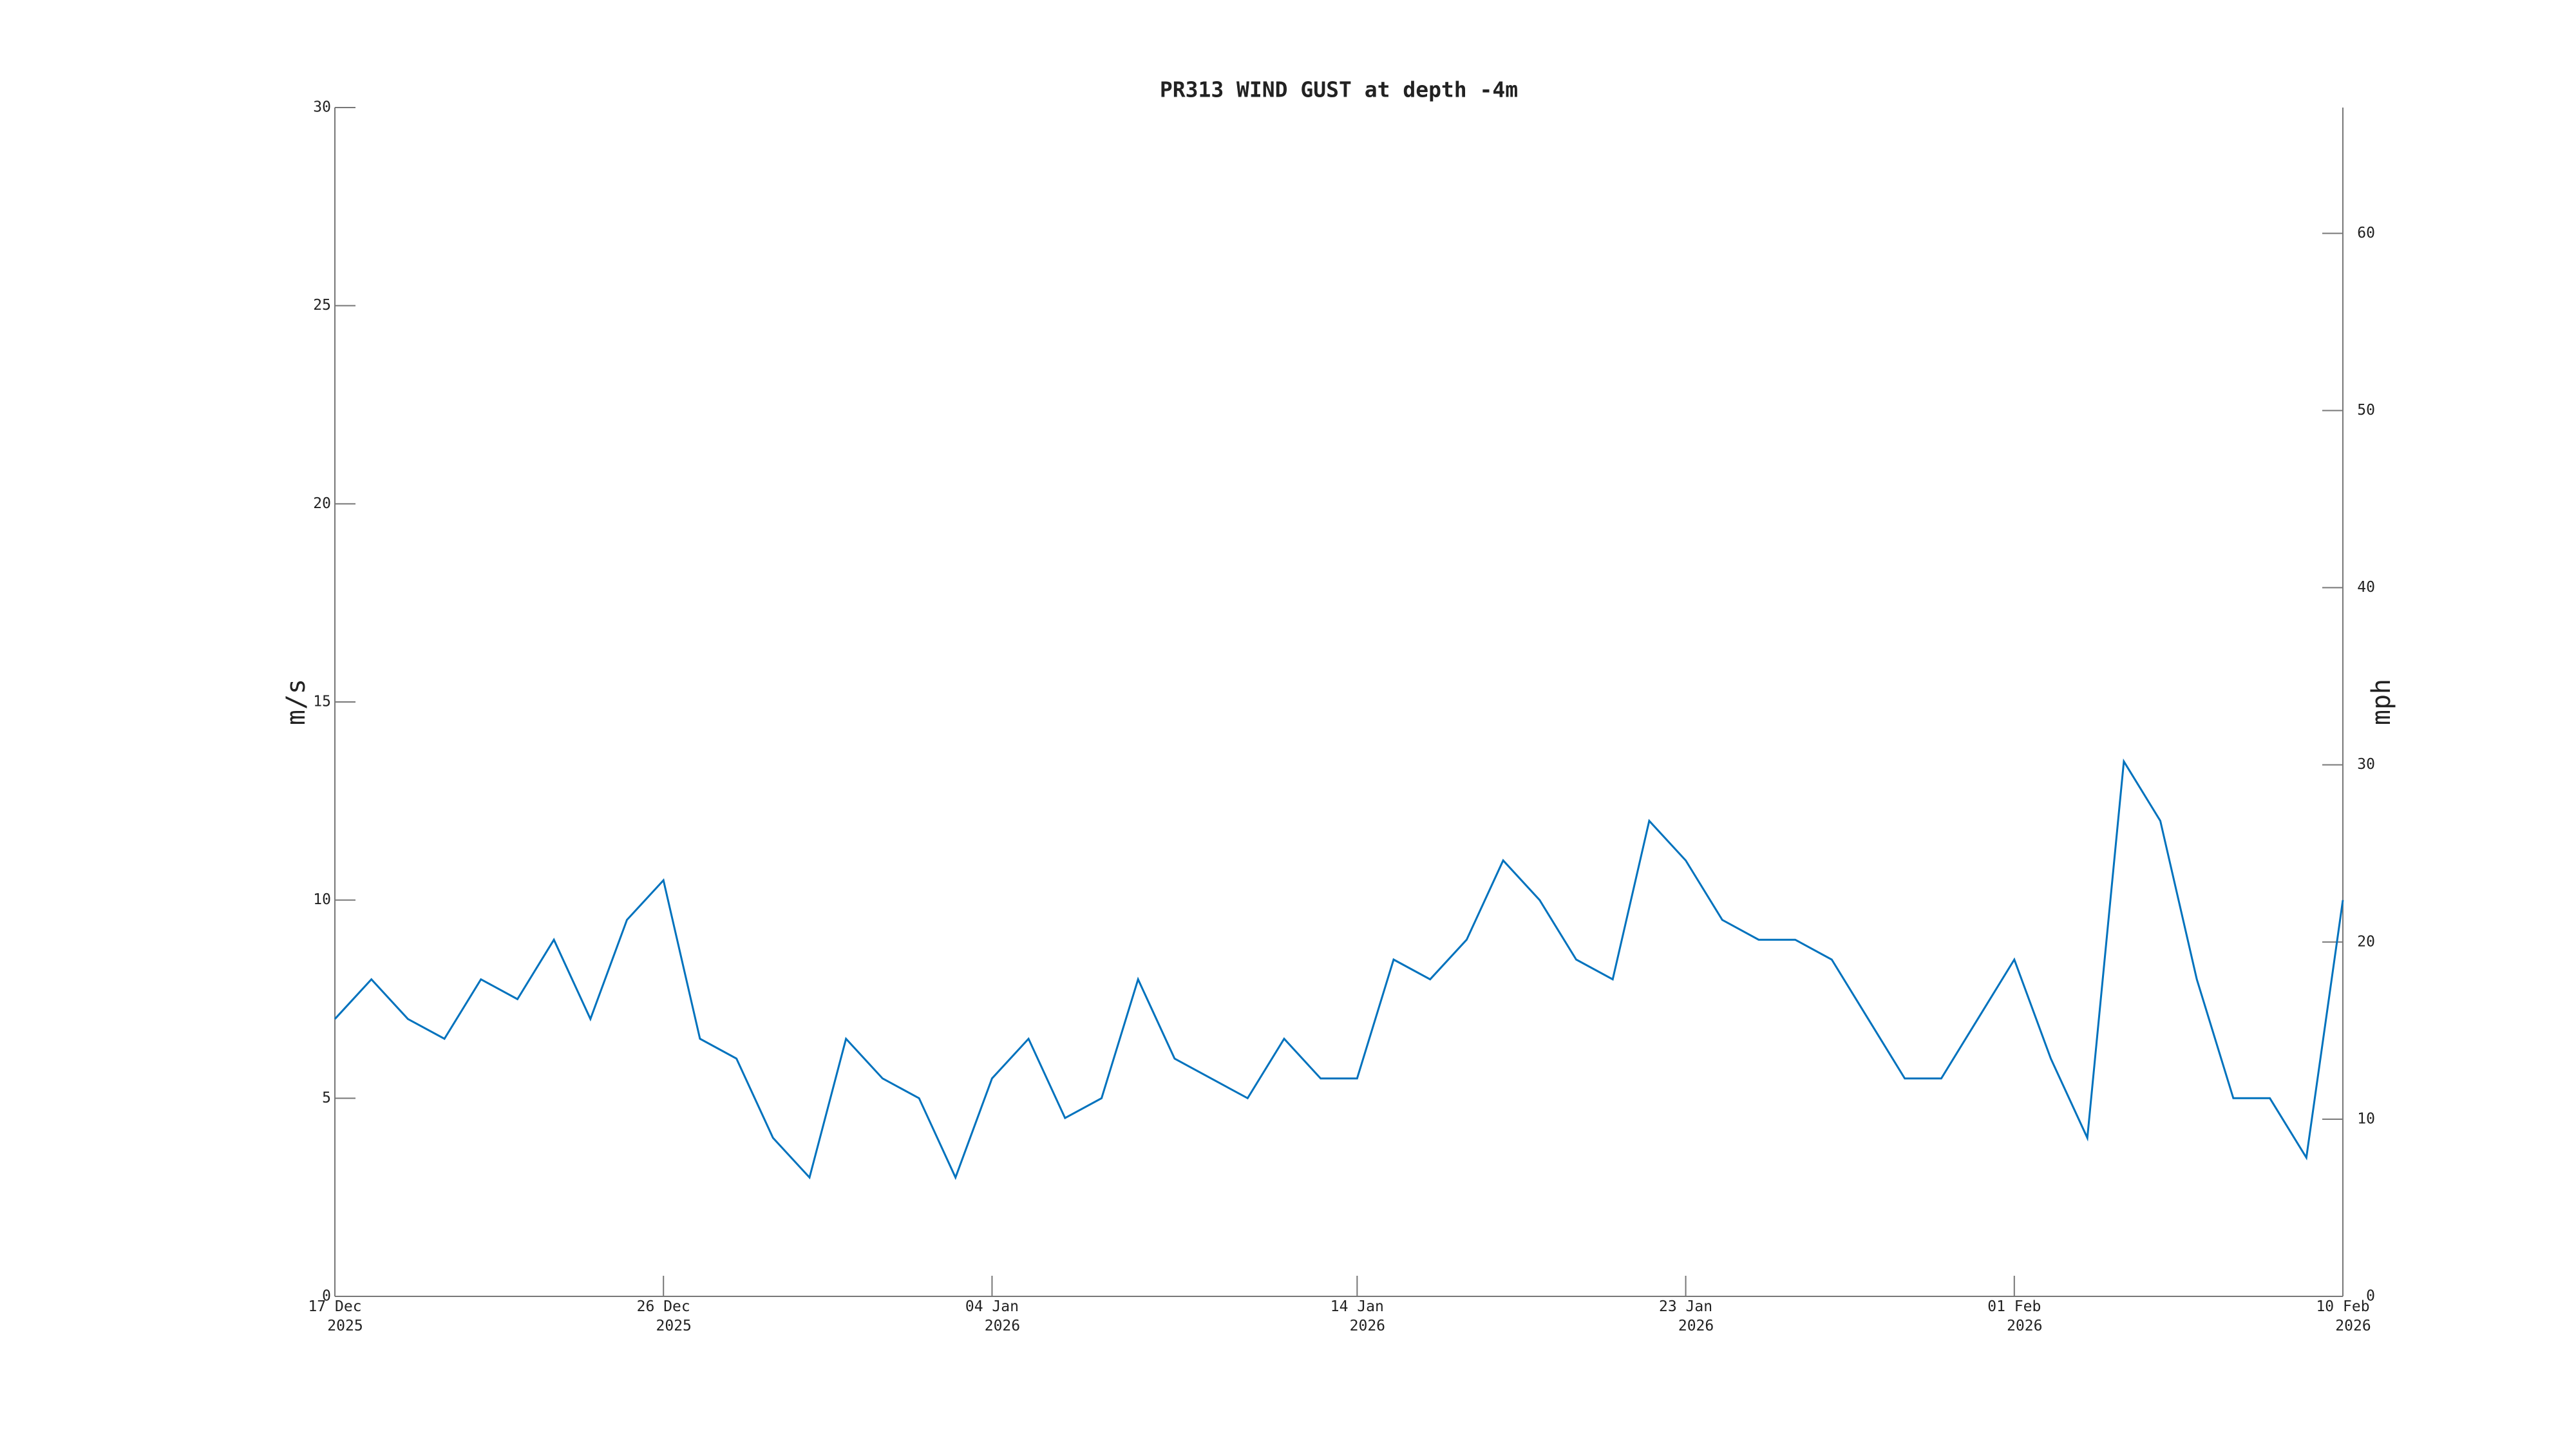  I want to click on y-tick-label: 20, so click(322, 503).